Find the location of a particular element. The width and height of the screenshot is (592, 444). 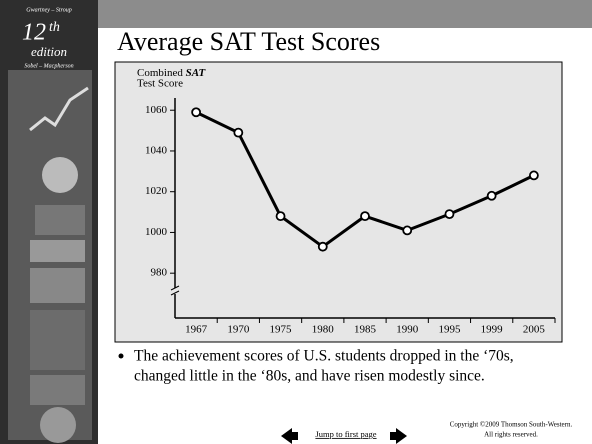

sidebar-building is located at coordinates (57, 340).